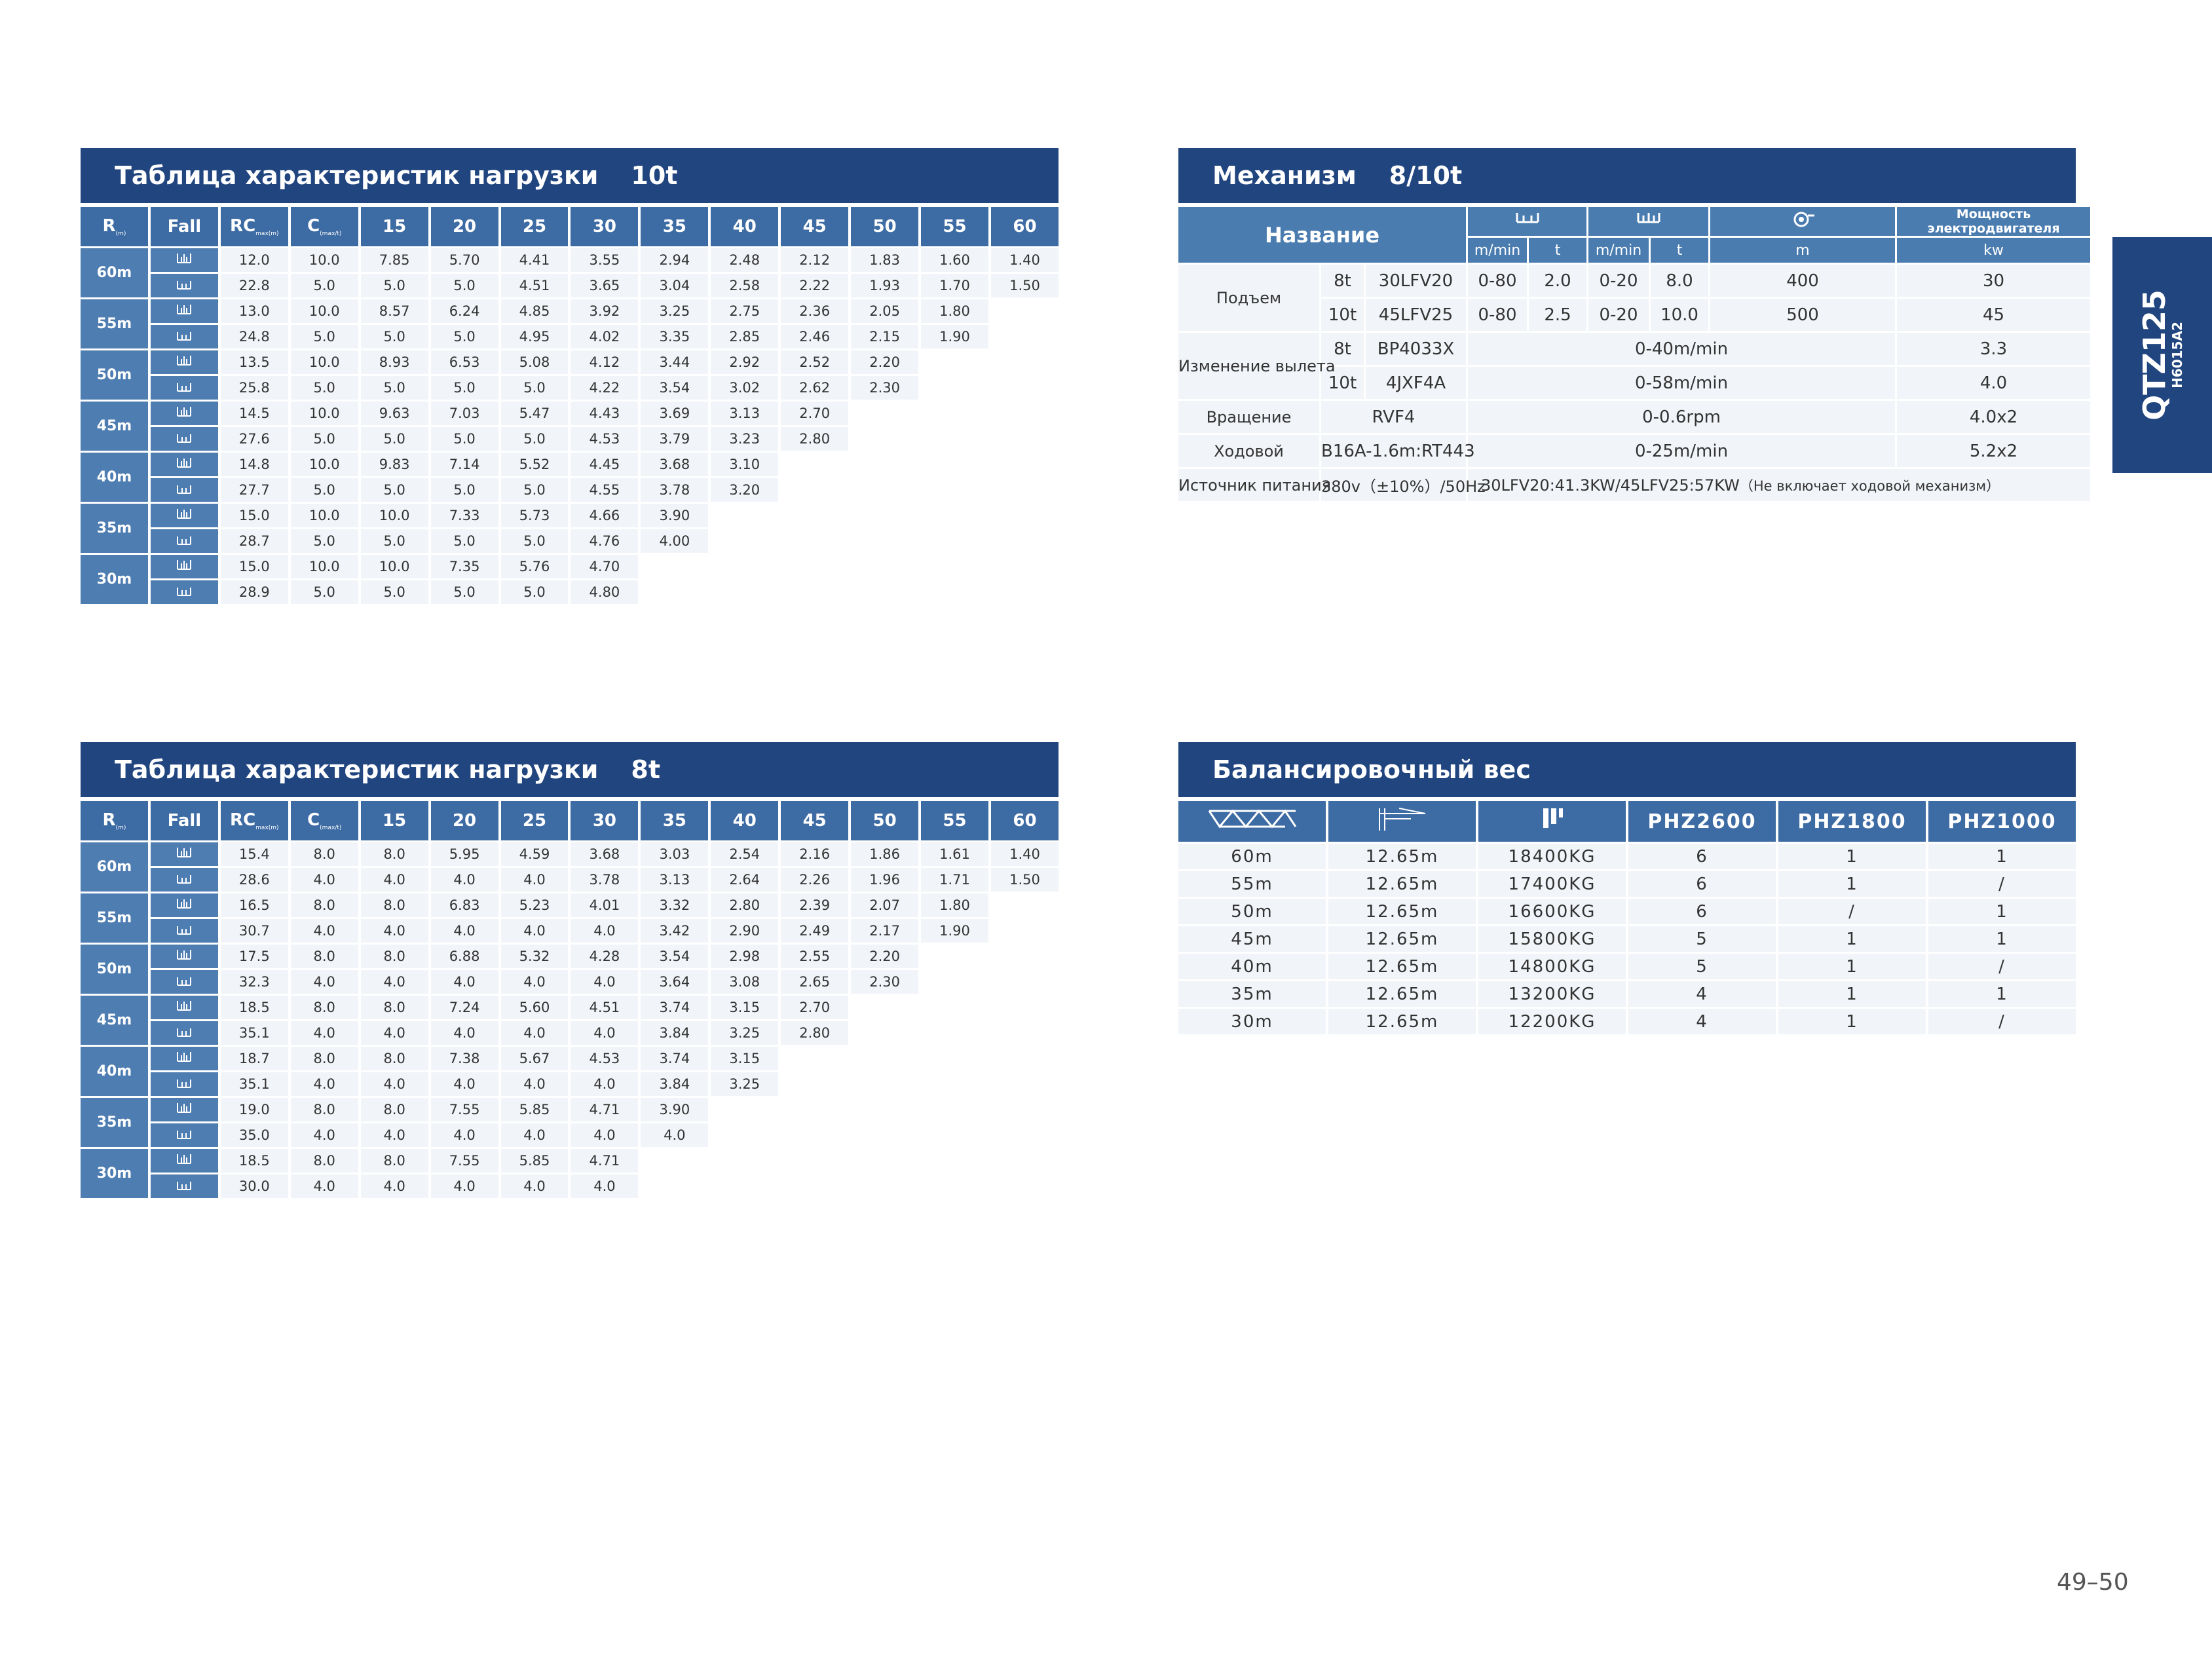  What do you see at coordinates (1803, 222) in the screenshot?
I see `icon-cell` at bounding box center [1803, 222].